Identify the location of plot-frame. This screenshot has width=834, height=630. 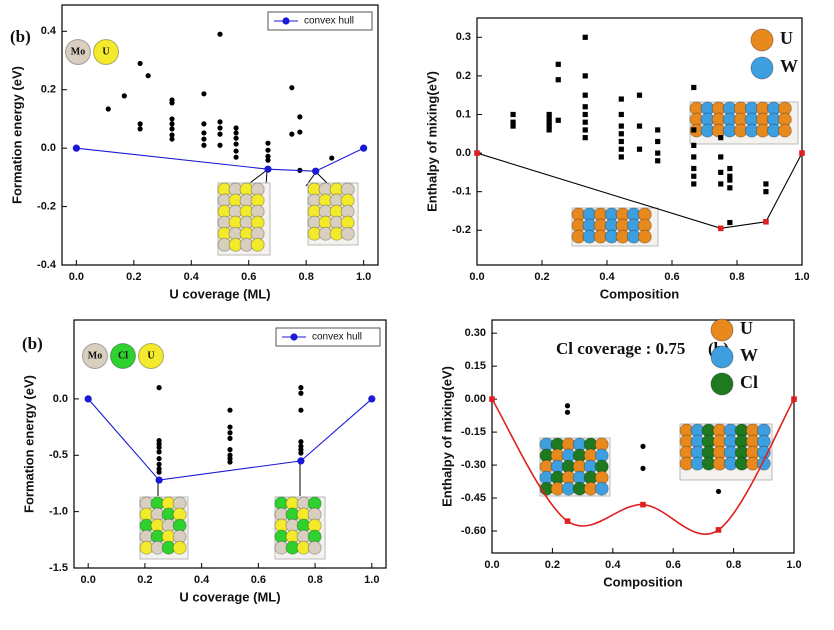
(230, 444).